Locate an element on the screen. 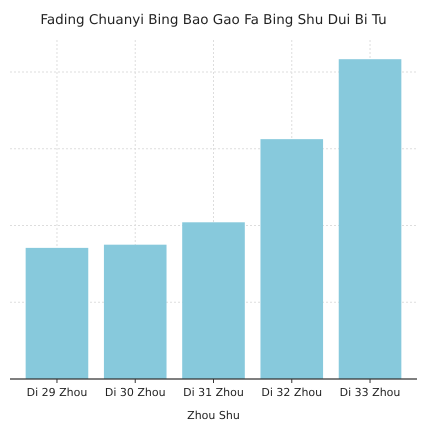  x-tick-label: Di 30 Zhou is located at coordinates (135, 392).